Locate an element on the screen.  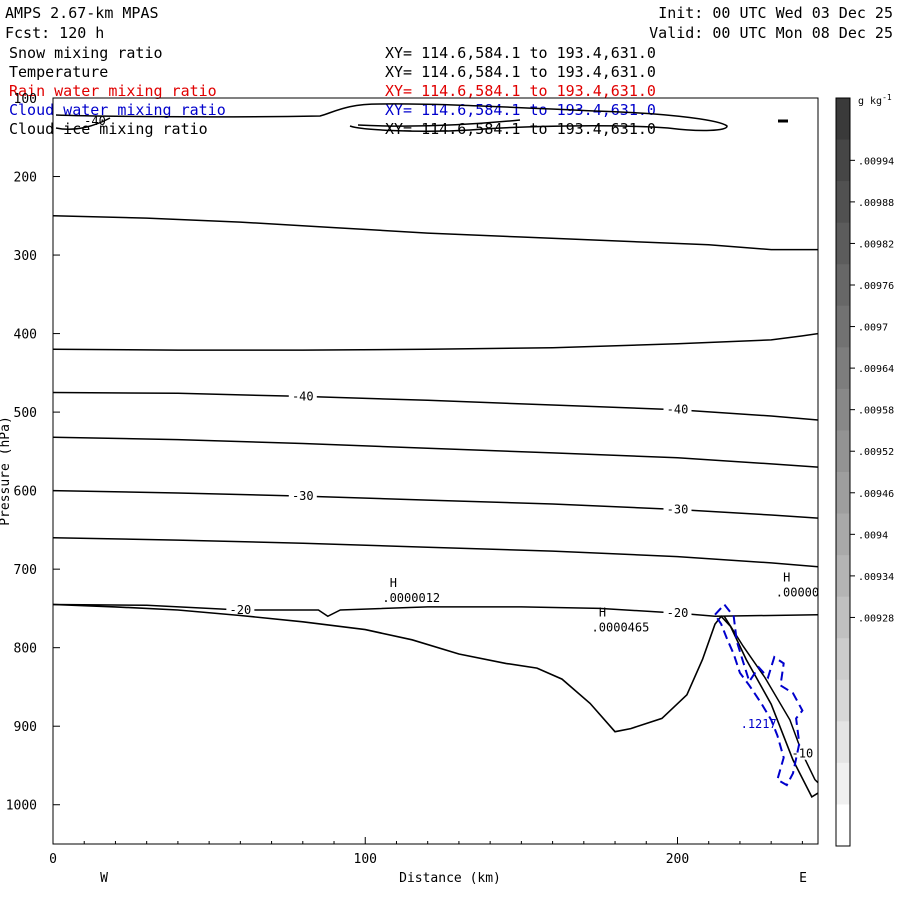
field-name: Rain water mixing ratio is located at coordinates (113, 91).